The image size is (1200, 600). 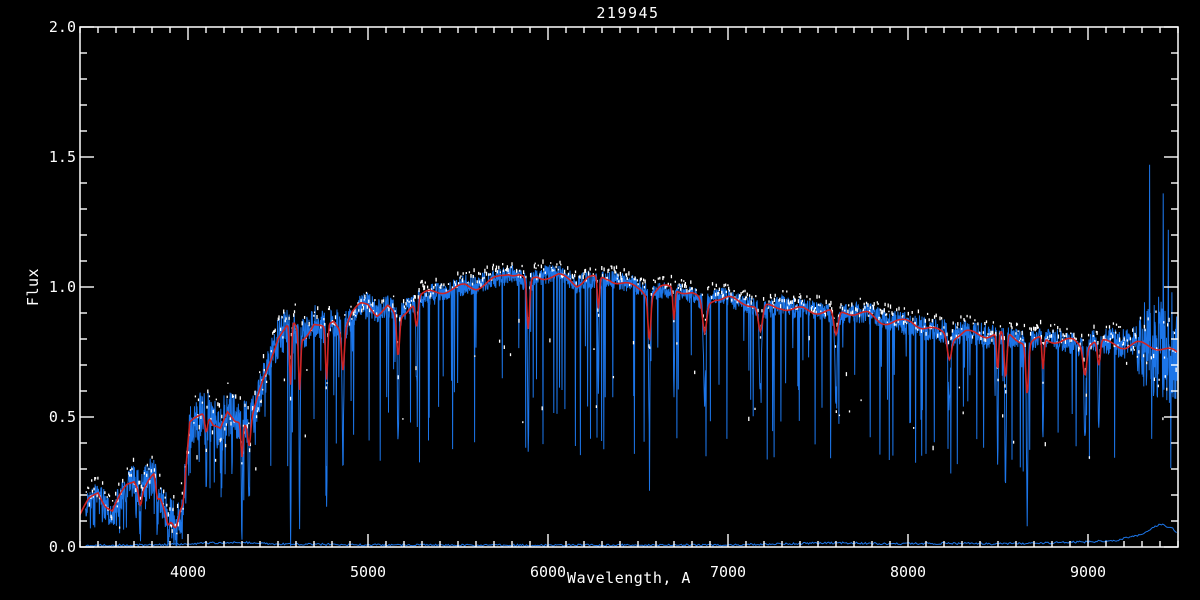 I want to click on y-tick-label: 1.0, so click(x=62, y=287).